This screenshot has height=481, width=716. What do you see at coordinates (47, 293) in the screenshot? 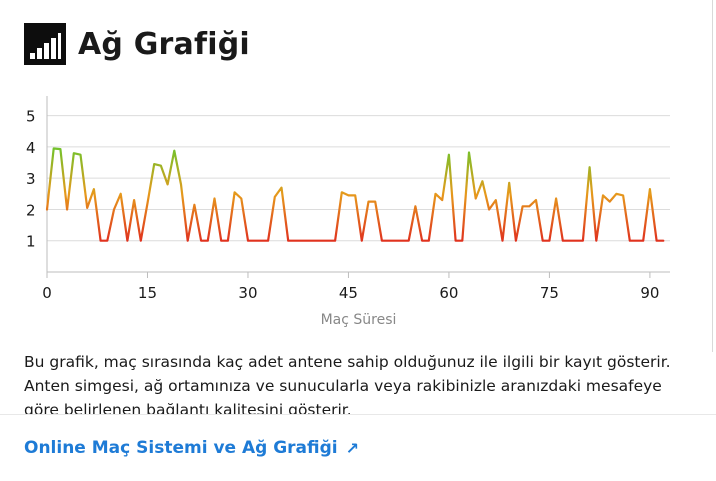
I see `x-tick-label: 0` at bounding box center [47, 293].